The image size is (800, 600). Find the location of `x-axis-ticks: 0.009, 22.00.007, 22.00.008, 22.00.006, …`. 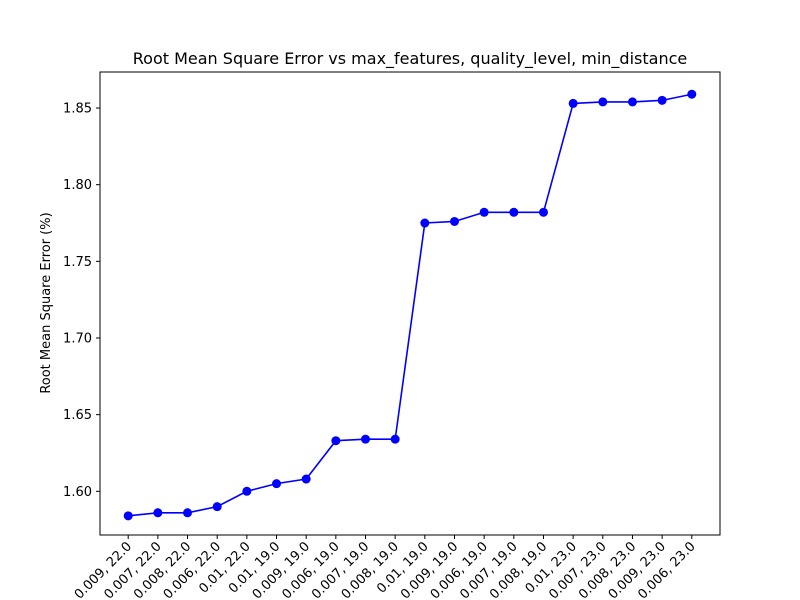

x-axis-ticks: 0.009, 22.00.007, 22.00.008, 22.00.006, … is located at coordinates (385, 567).